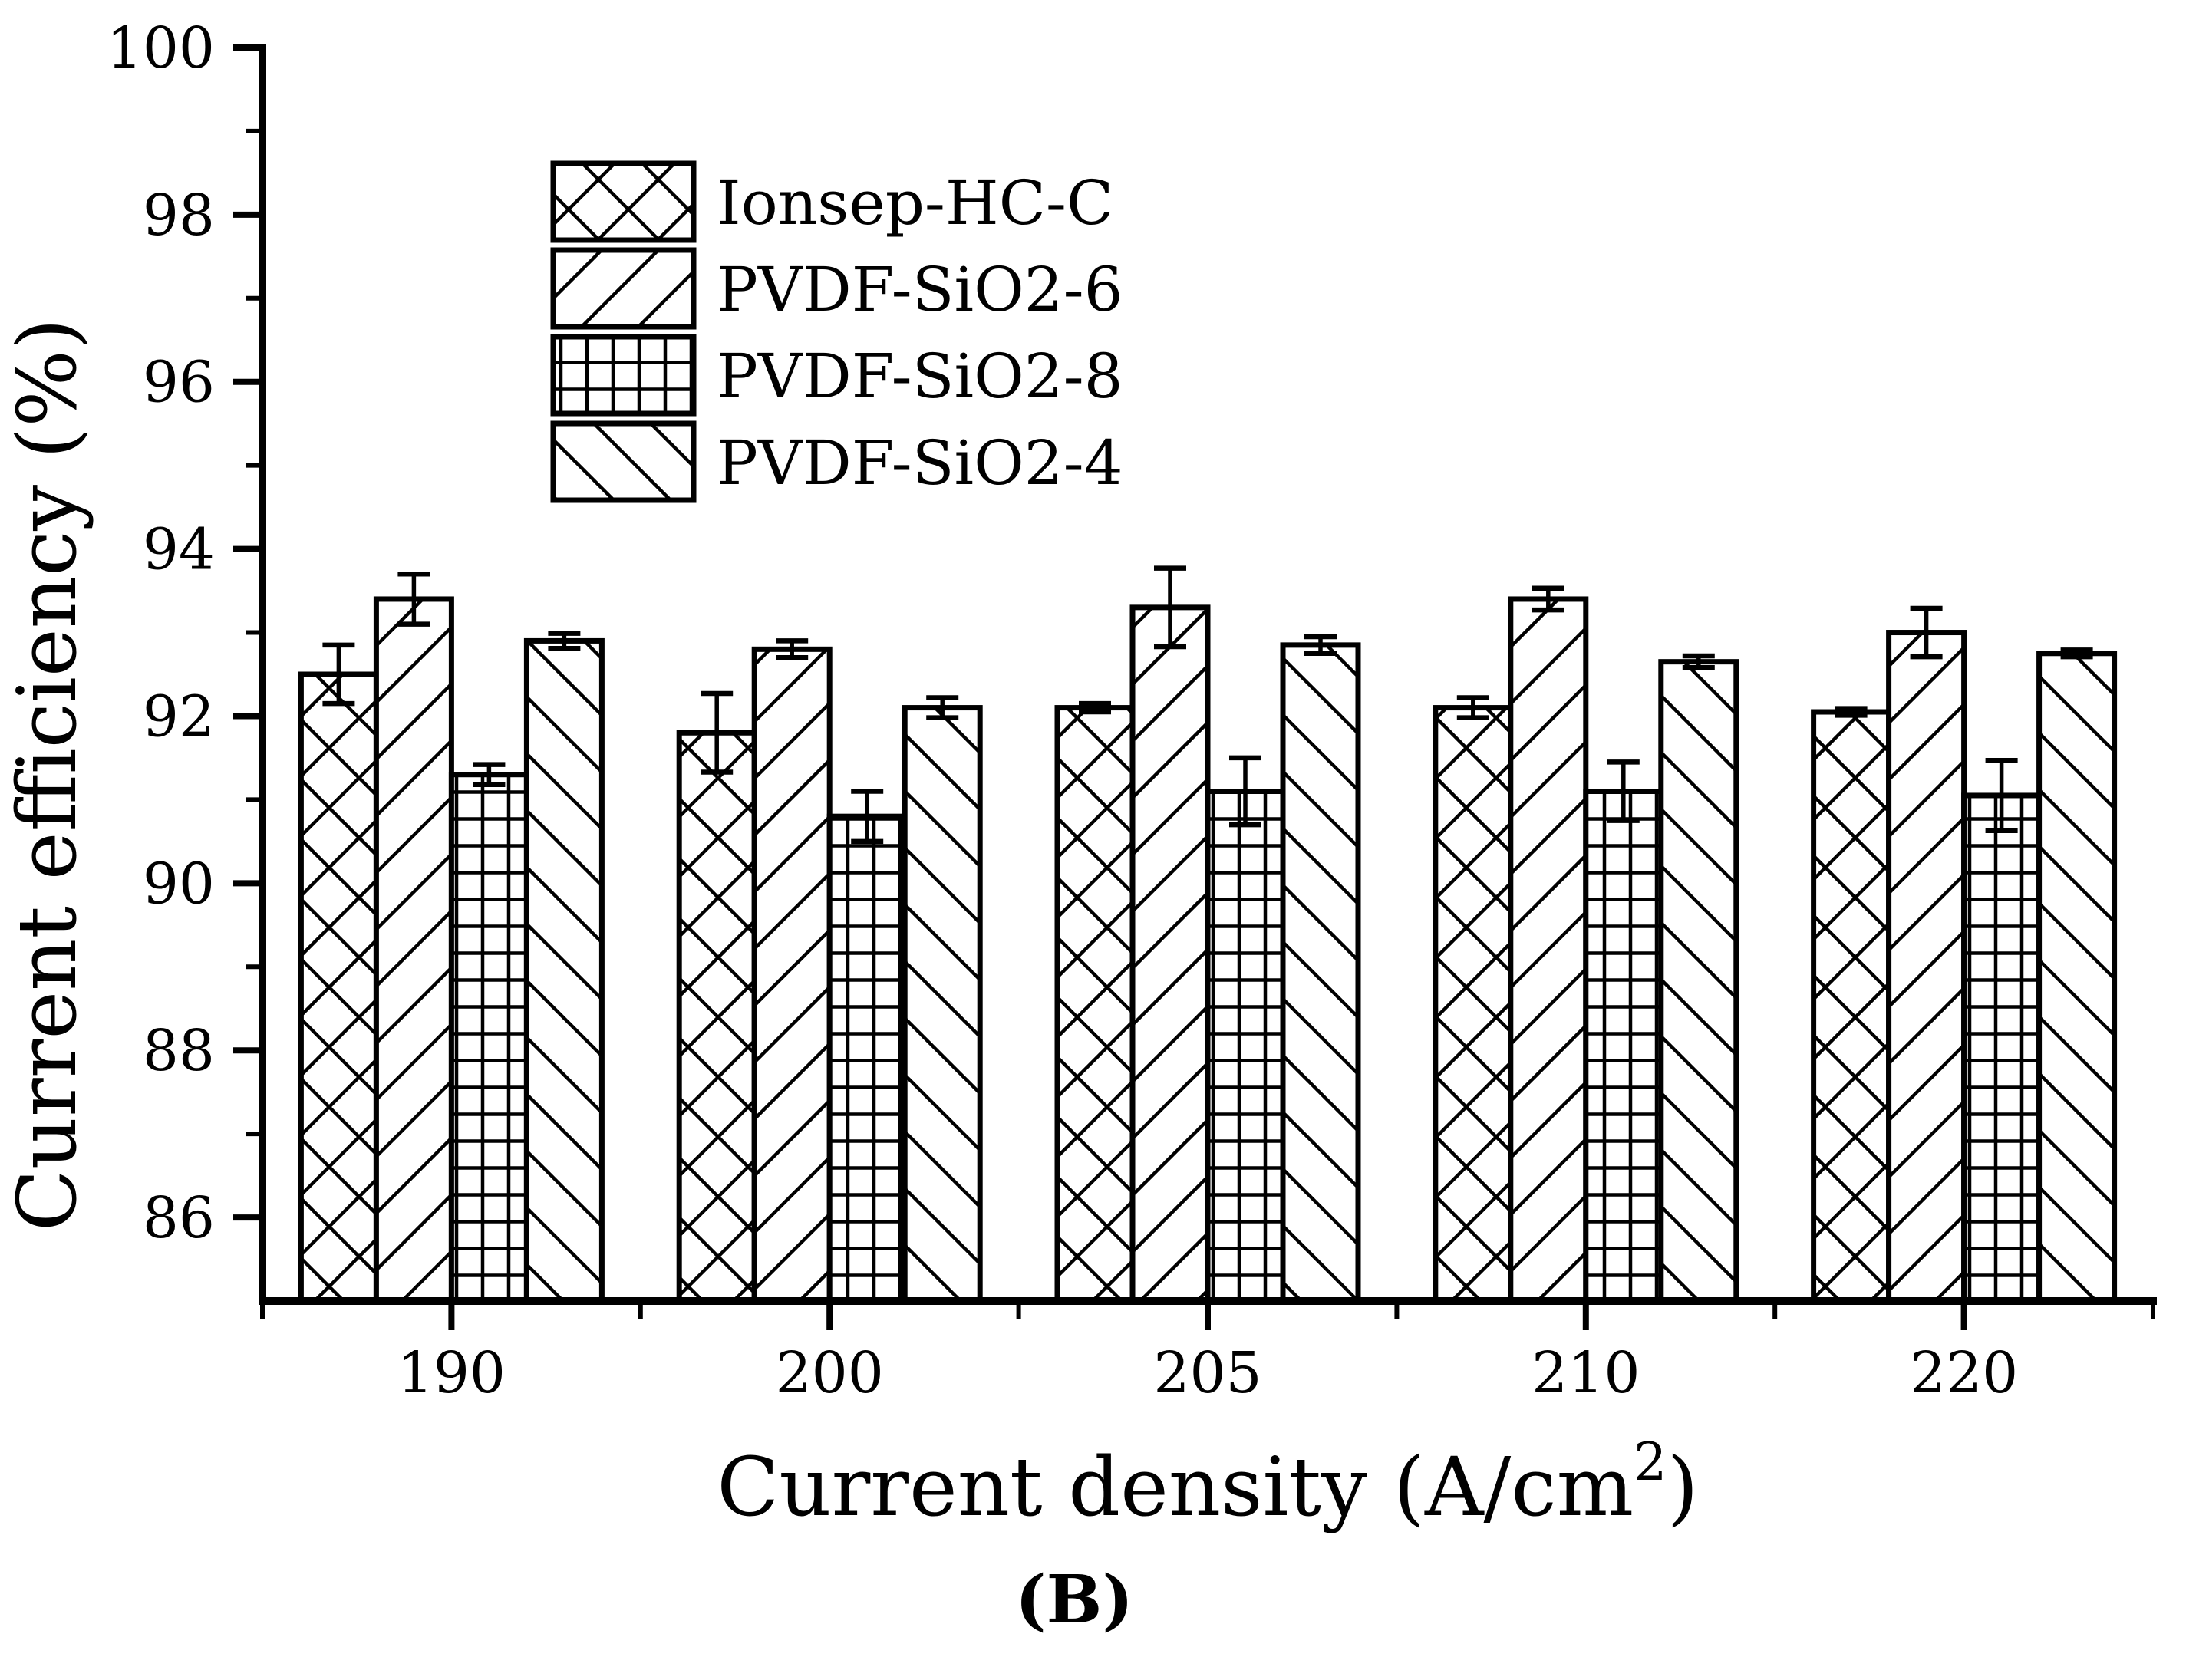  Describe the element at coordinates (1207, 1373) in the screenshot. I see `x-tick-label-205: 205` at that location.